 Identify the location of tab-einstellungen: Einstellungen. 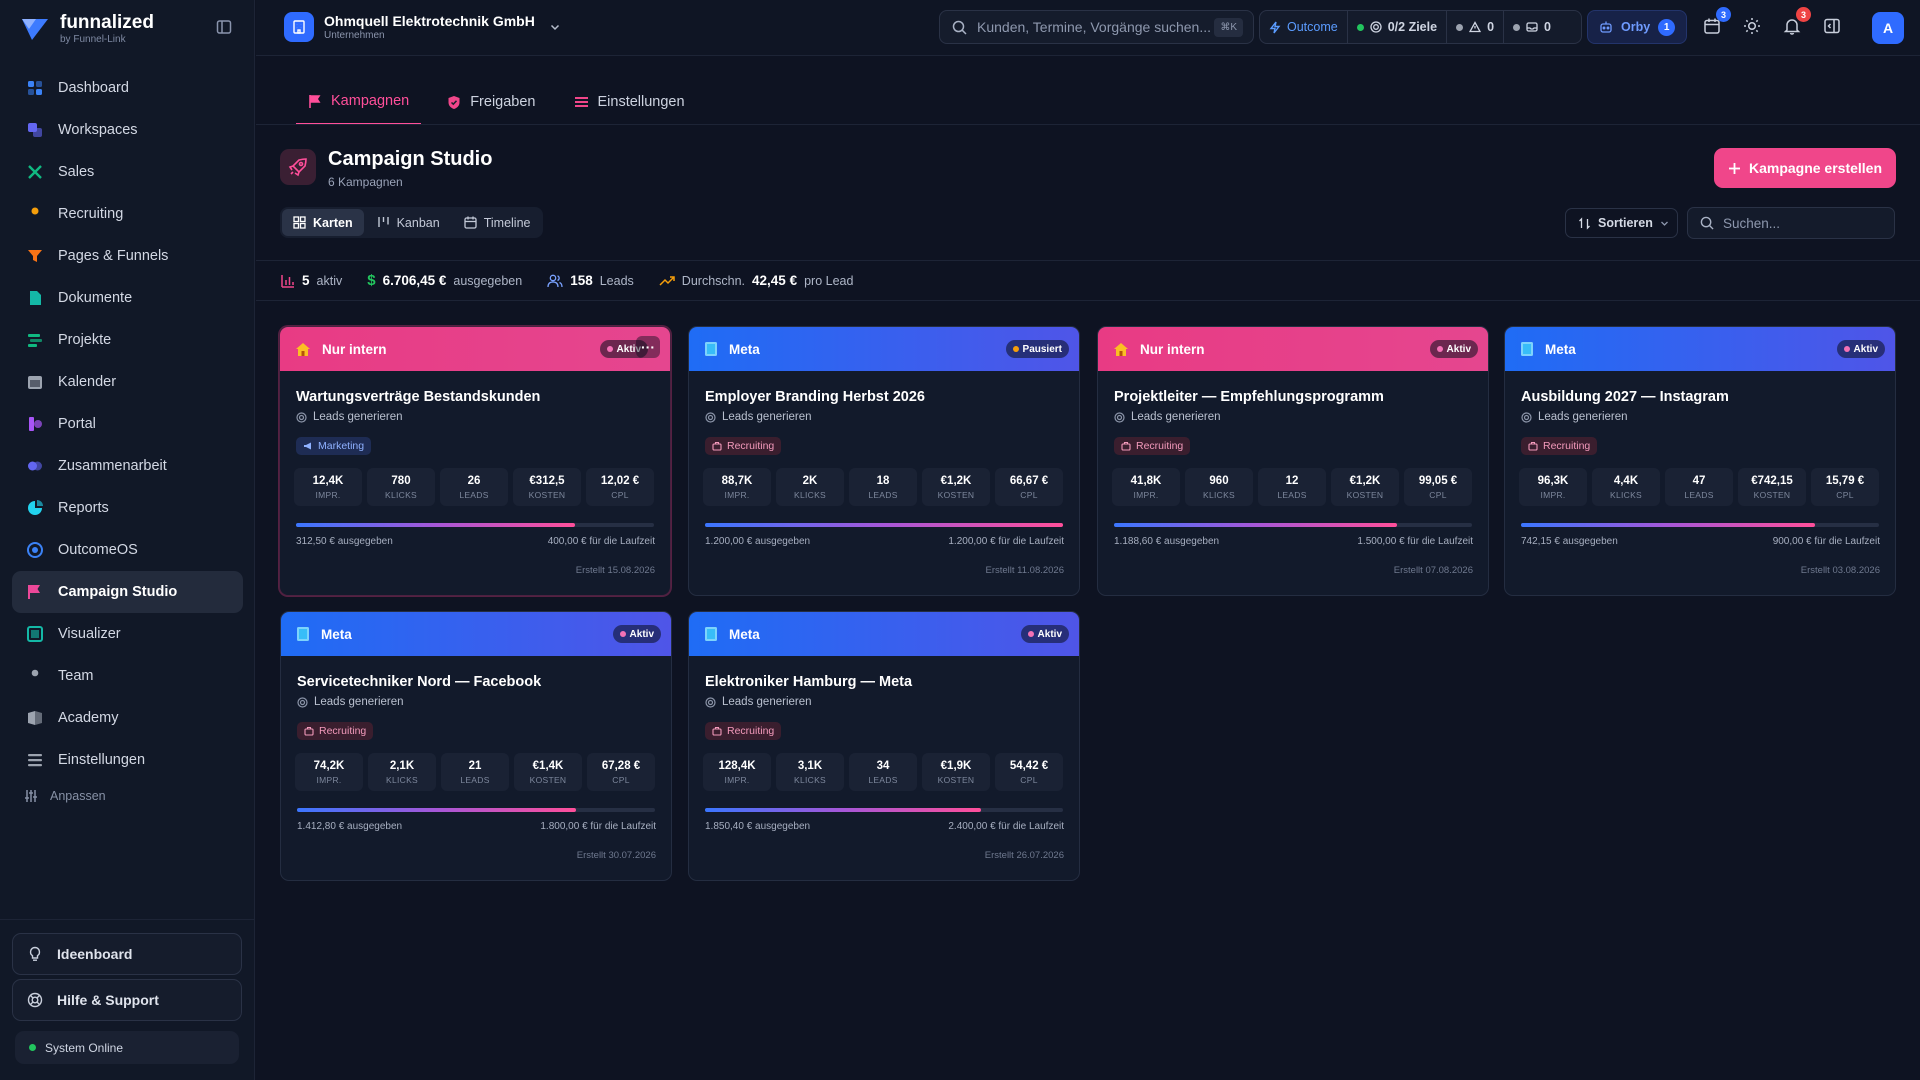
(629, 102).